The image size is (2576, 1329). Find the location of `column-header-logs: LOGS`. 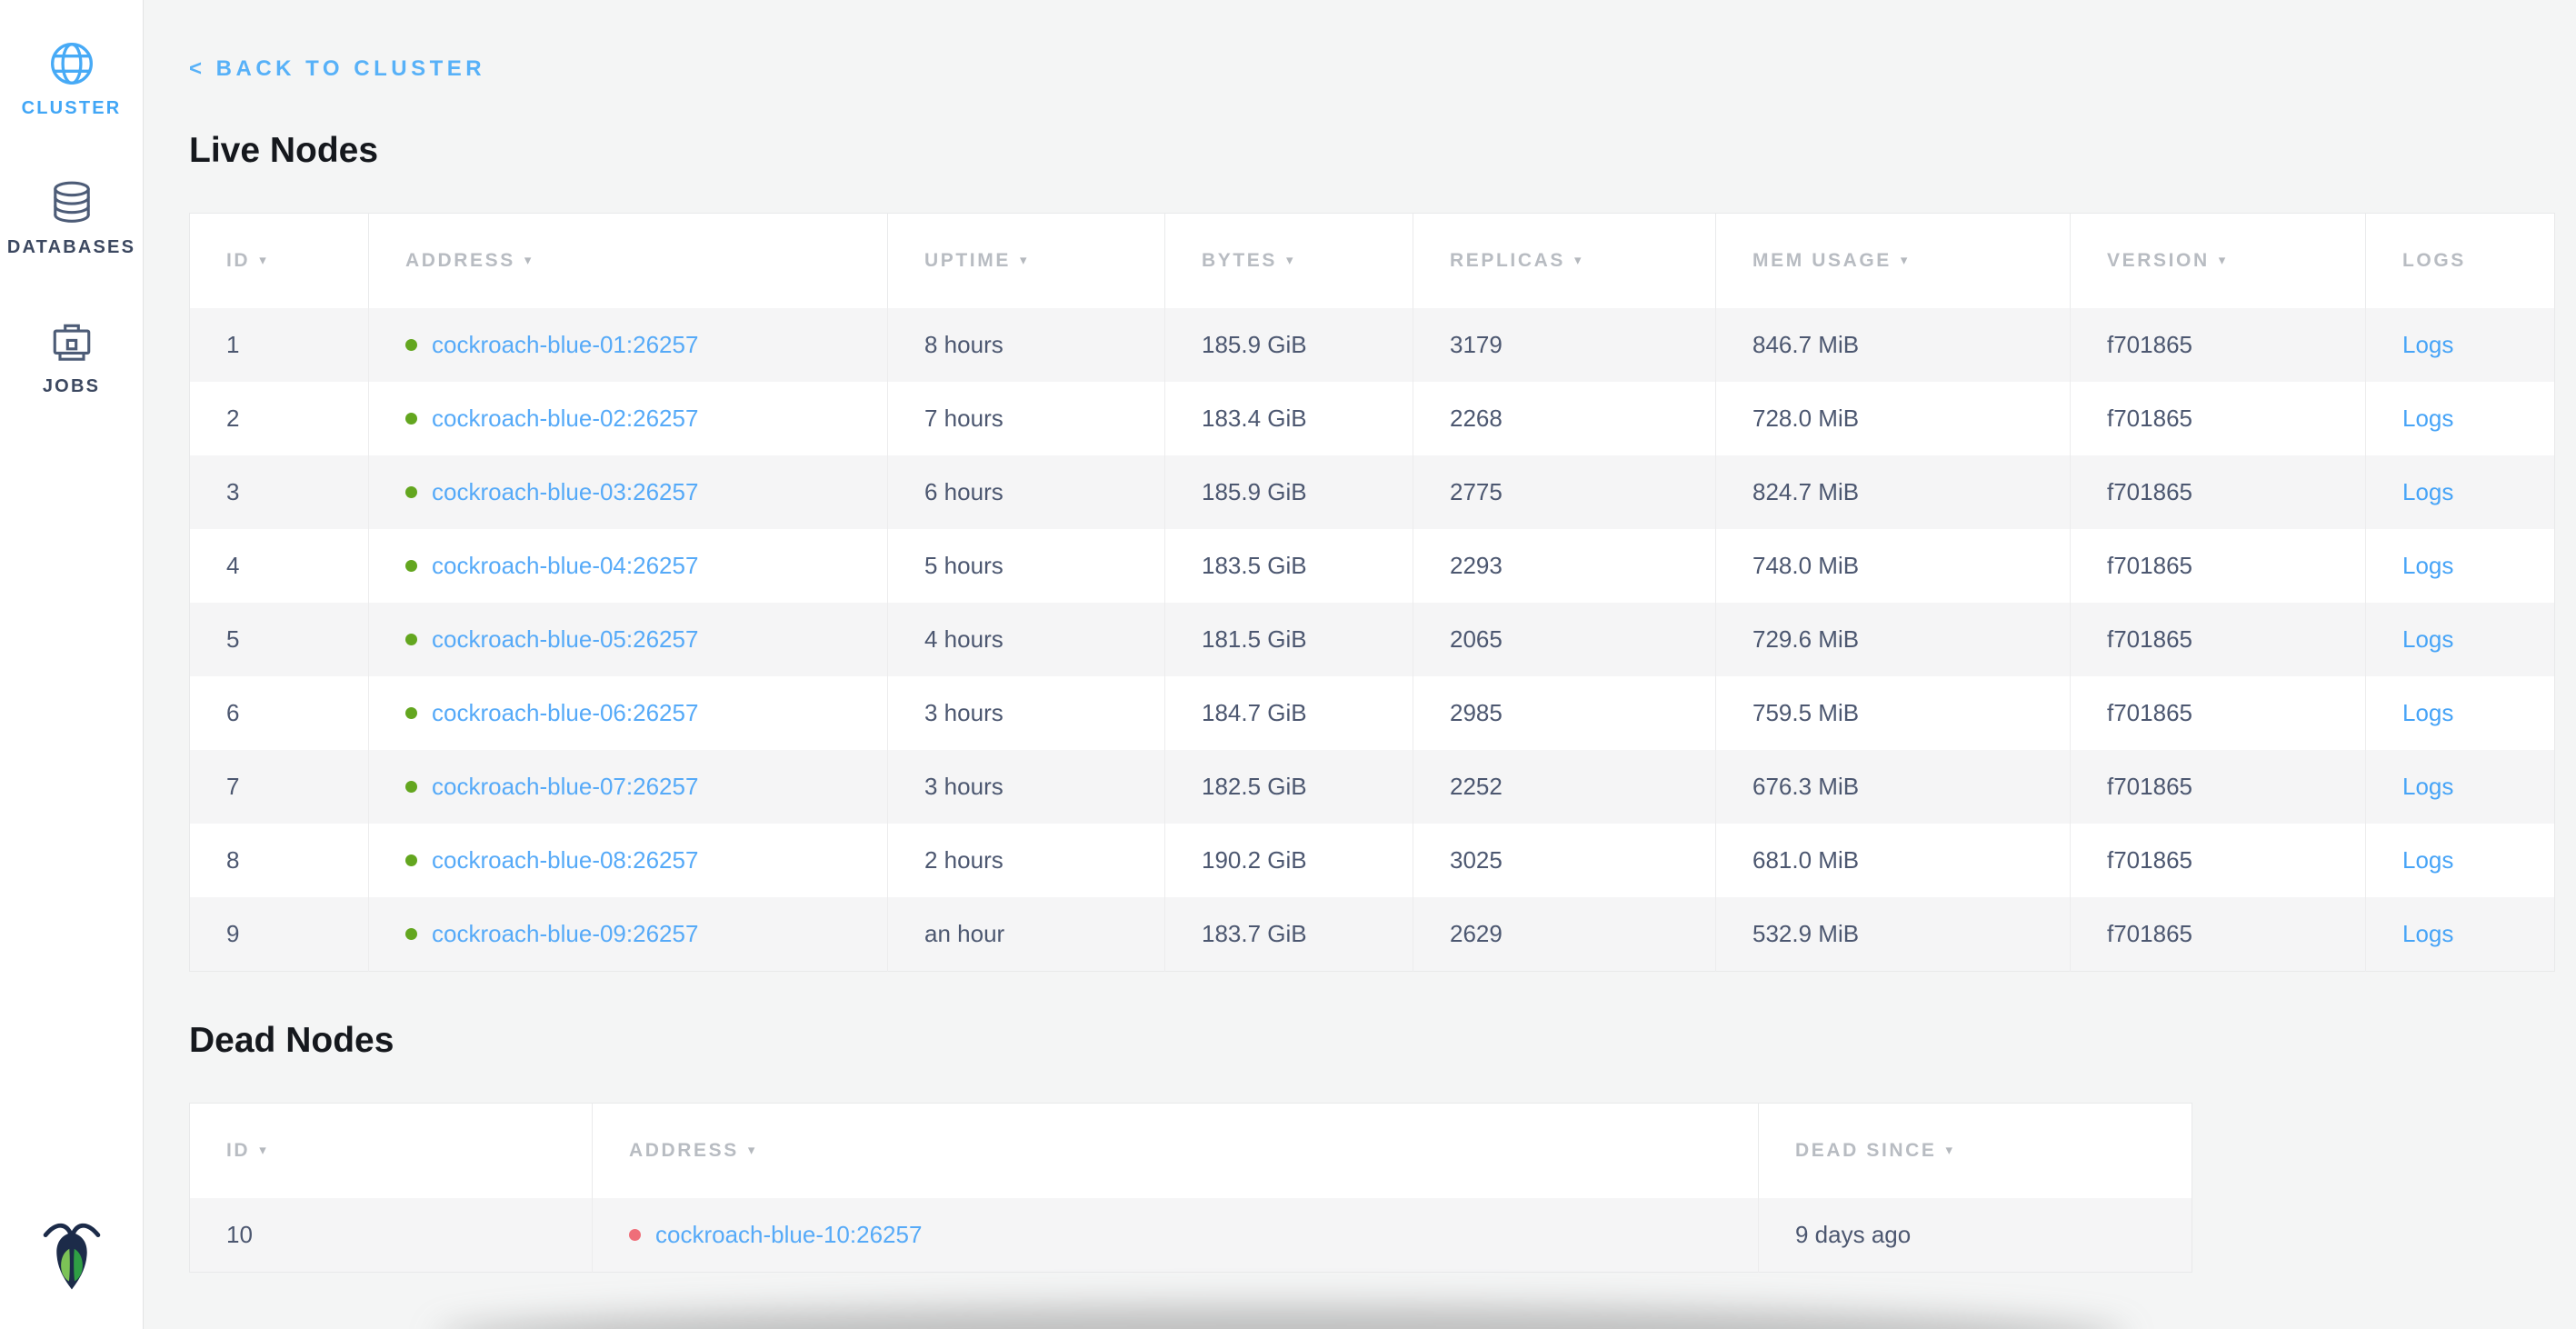

column-header-logs: LOGS is located at coordinates (2460, 260).